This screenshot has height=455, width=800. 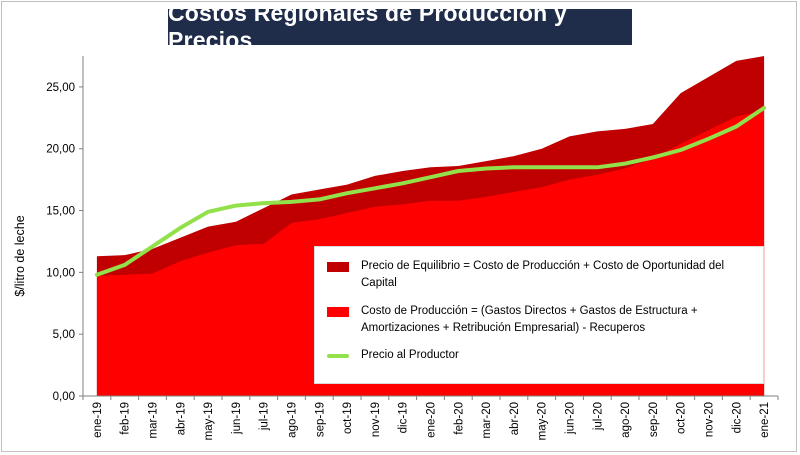 What do you see at coordinates (459, 418) in the screenshot?
I see `x-tick-label: feb-20` at bounding box center [459, 418].